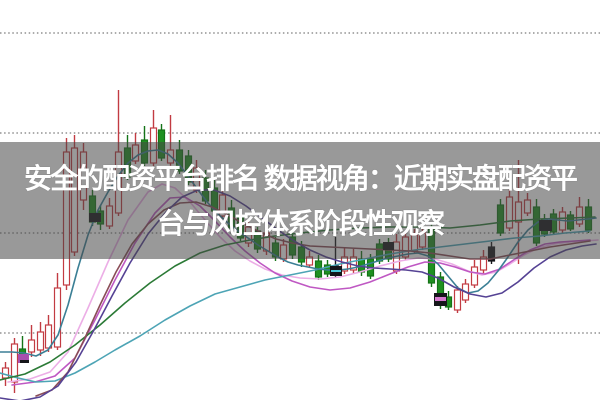 The height and width of the screenshot is (400, 600). I want to click on headline-line-1: 安全的配资平台排名 数据视角：近期实盘配资平, so click(301, 178).